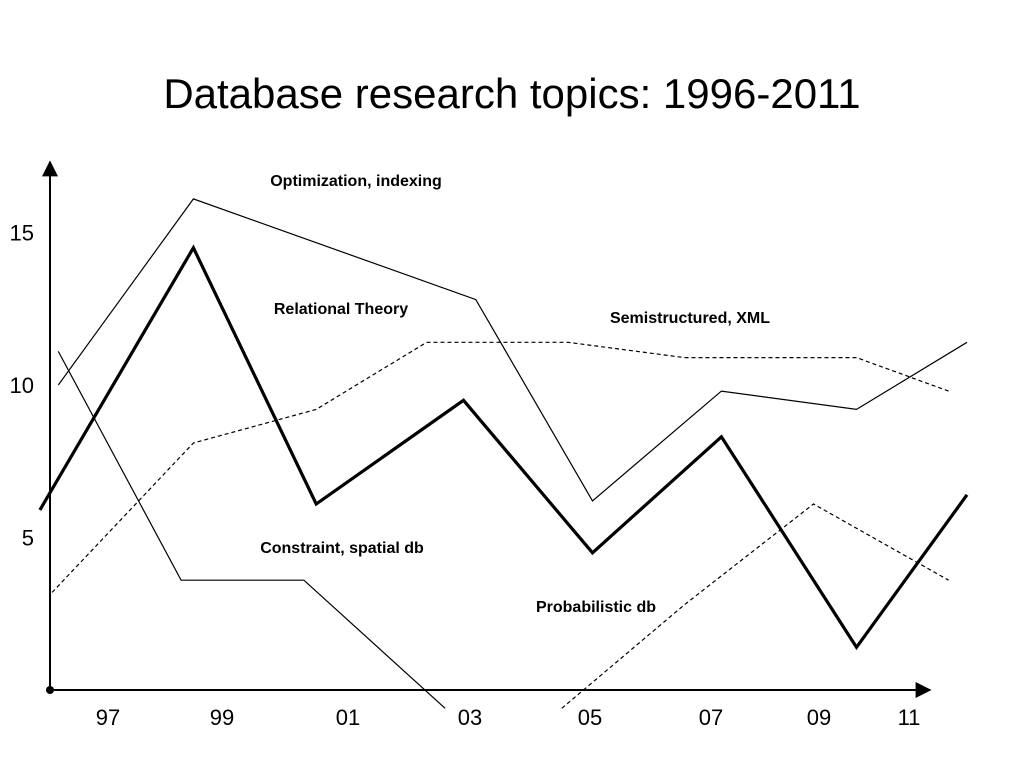 The image size is (1024, 768). Describe the element at coordinates (711, 717) in the screenshot. I see `x-tick-label: 07` at that location.